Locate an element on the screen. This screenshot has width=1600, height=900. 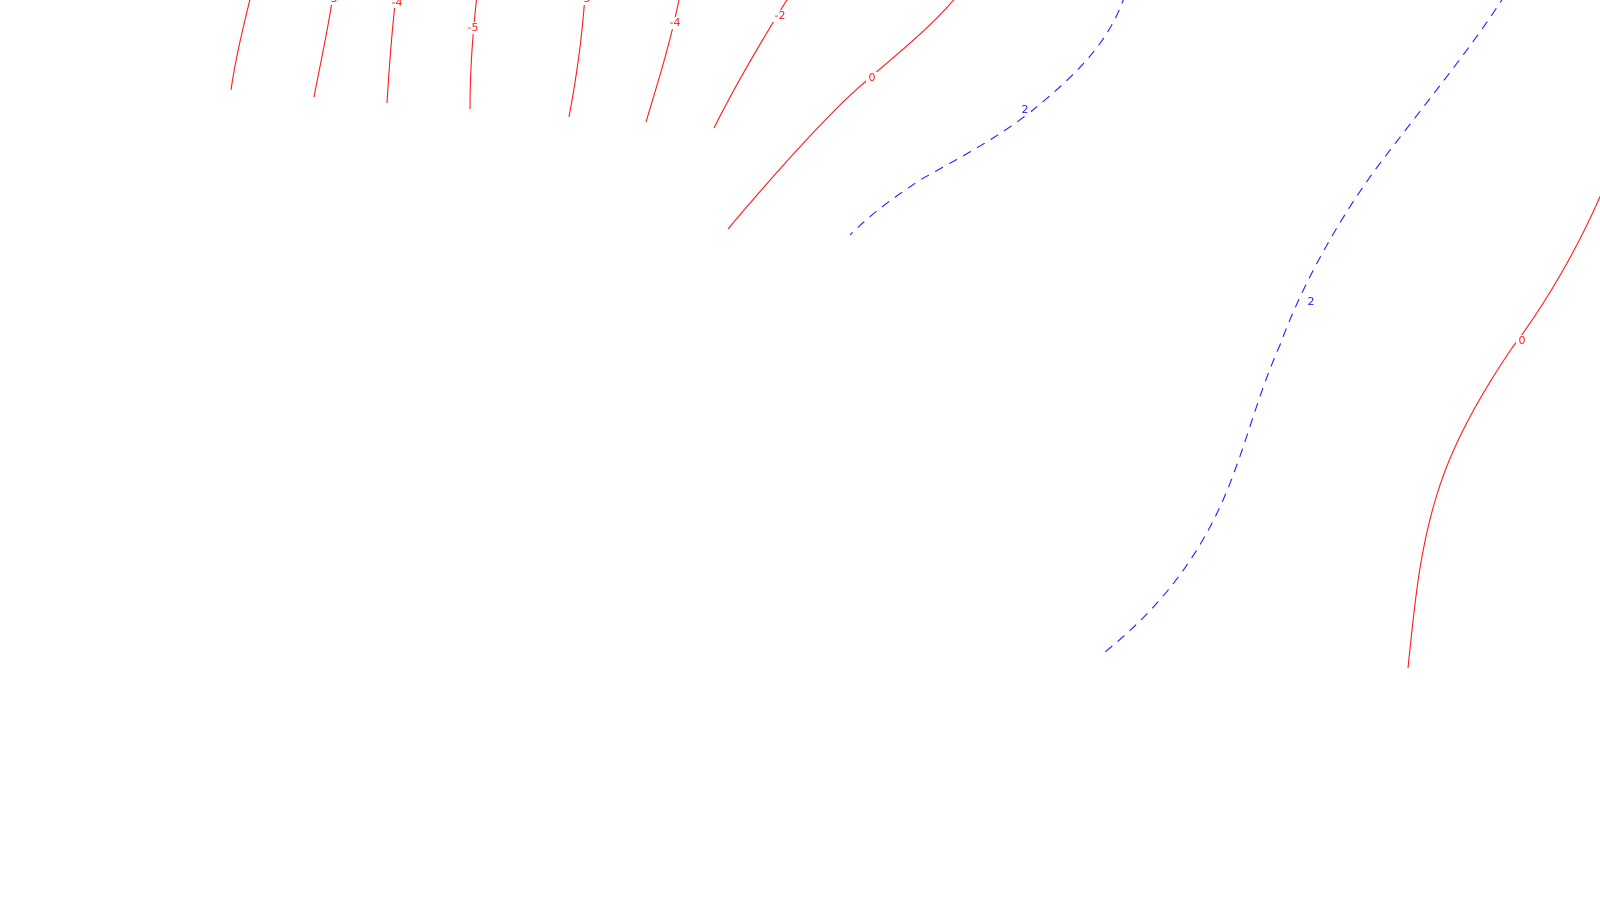
contour-label-c9: 2 is located at coordinates (1025, 109).